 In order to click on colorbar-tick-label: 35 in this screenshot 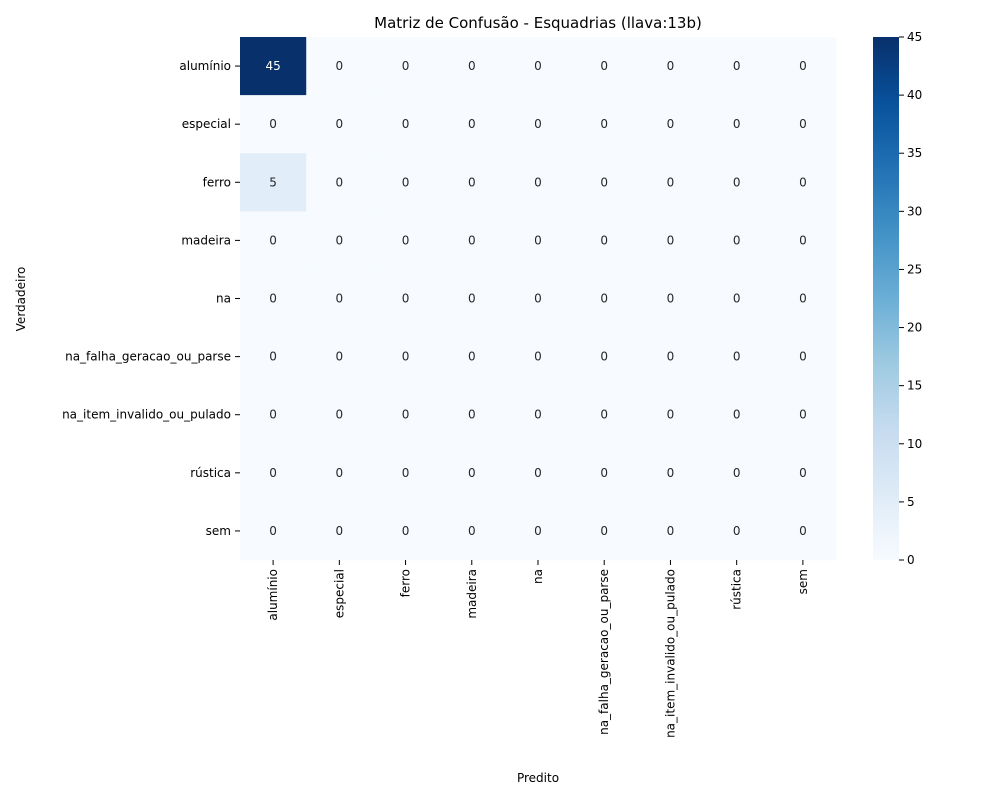, I will do `click(914, 153)`.